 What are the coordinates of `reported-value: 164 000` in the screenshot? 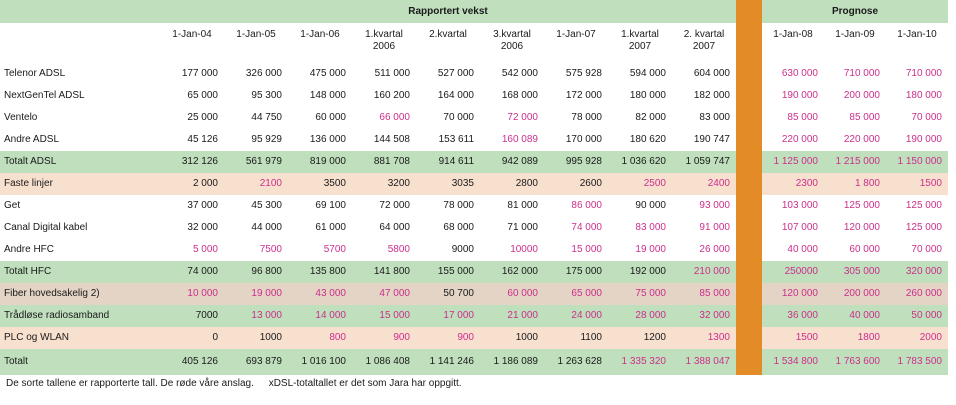 It's located at (455, 95).